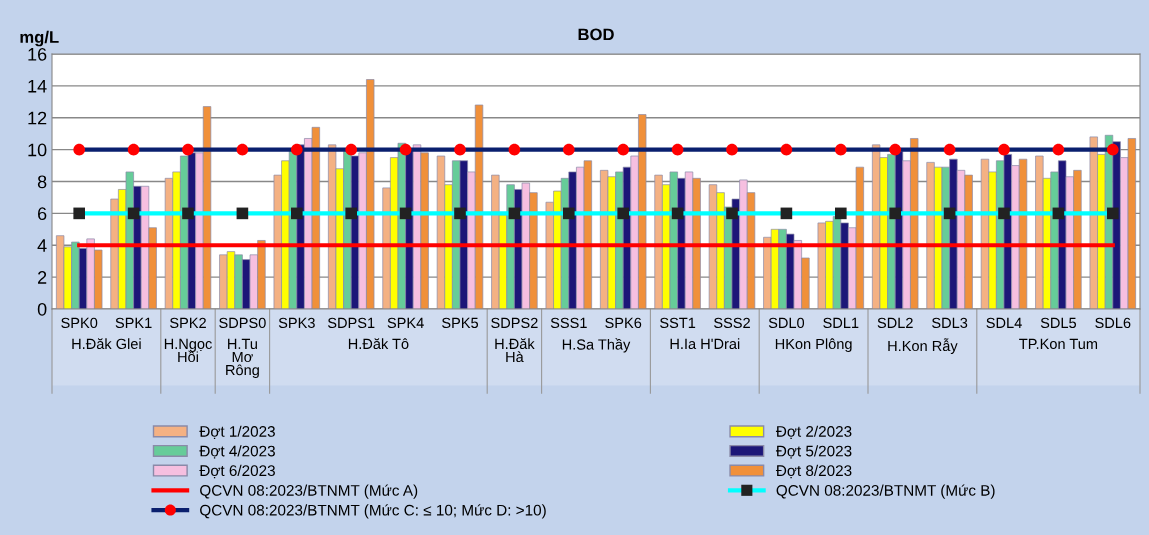 This screenshot has width=1149, height=535. What do you see at coordinates (133, 323) in the screenshot?
I see `x-tick-label: SPK1` at bounding box center [133, 323].